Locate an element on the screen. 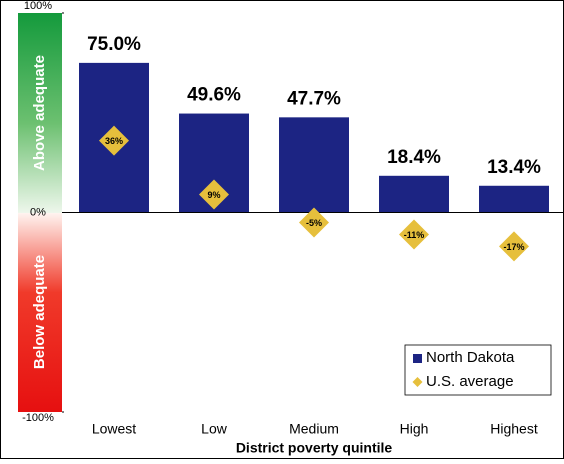 This screenshot has height=464, width=564. marker-value-label: -5% is located at coordinates (314, 223).